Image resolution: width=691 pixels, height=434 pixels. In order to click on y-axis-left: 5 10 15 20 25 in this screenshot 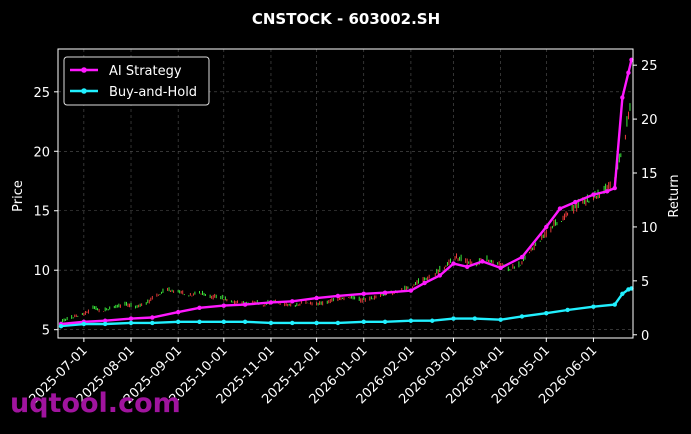, I will do `click(45, 212)`.